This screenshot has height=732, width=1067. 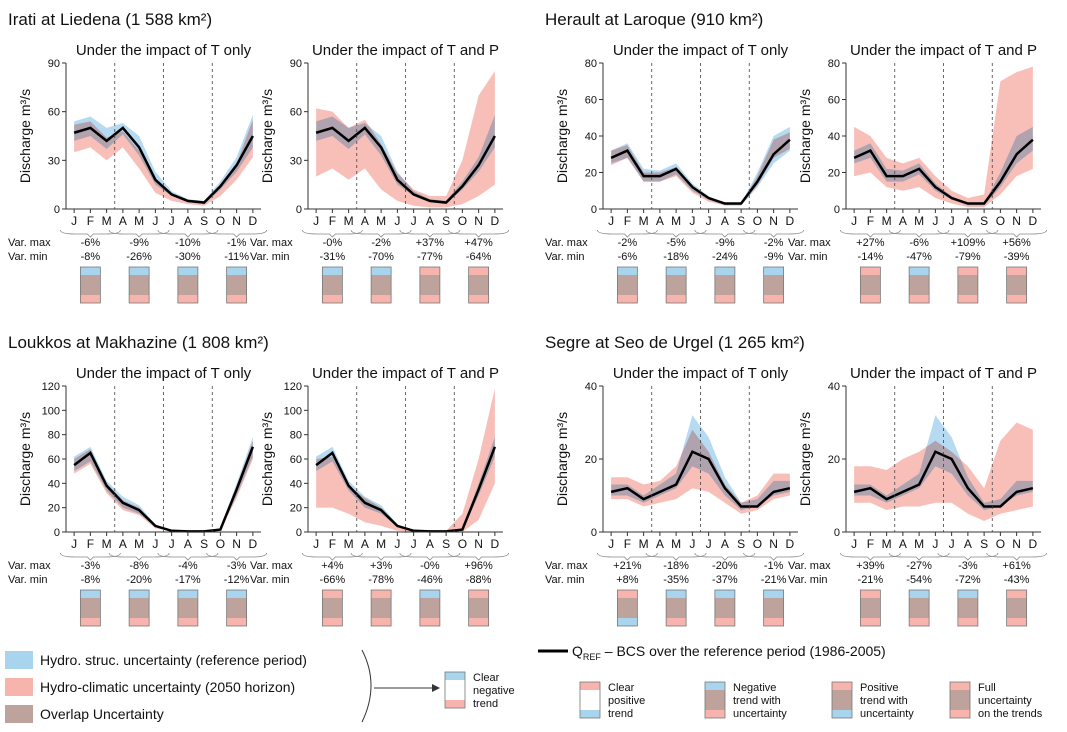 I want to click on var-max: -1%, so click(x=774, y=566).